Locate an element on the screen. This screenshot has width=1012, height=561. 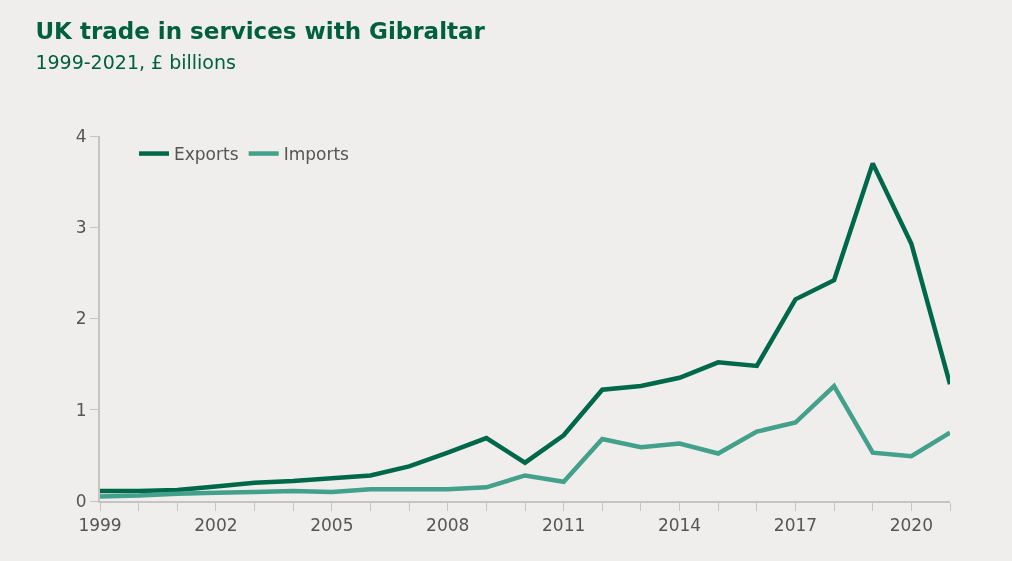
x-tick-label: 2002 is located at coordinates (216, 525).